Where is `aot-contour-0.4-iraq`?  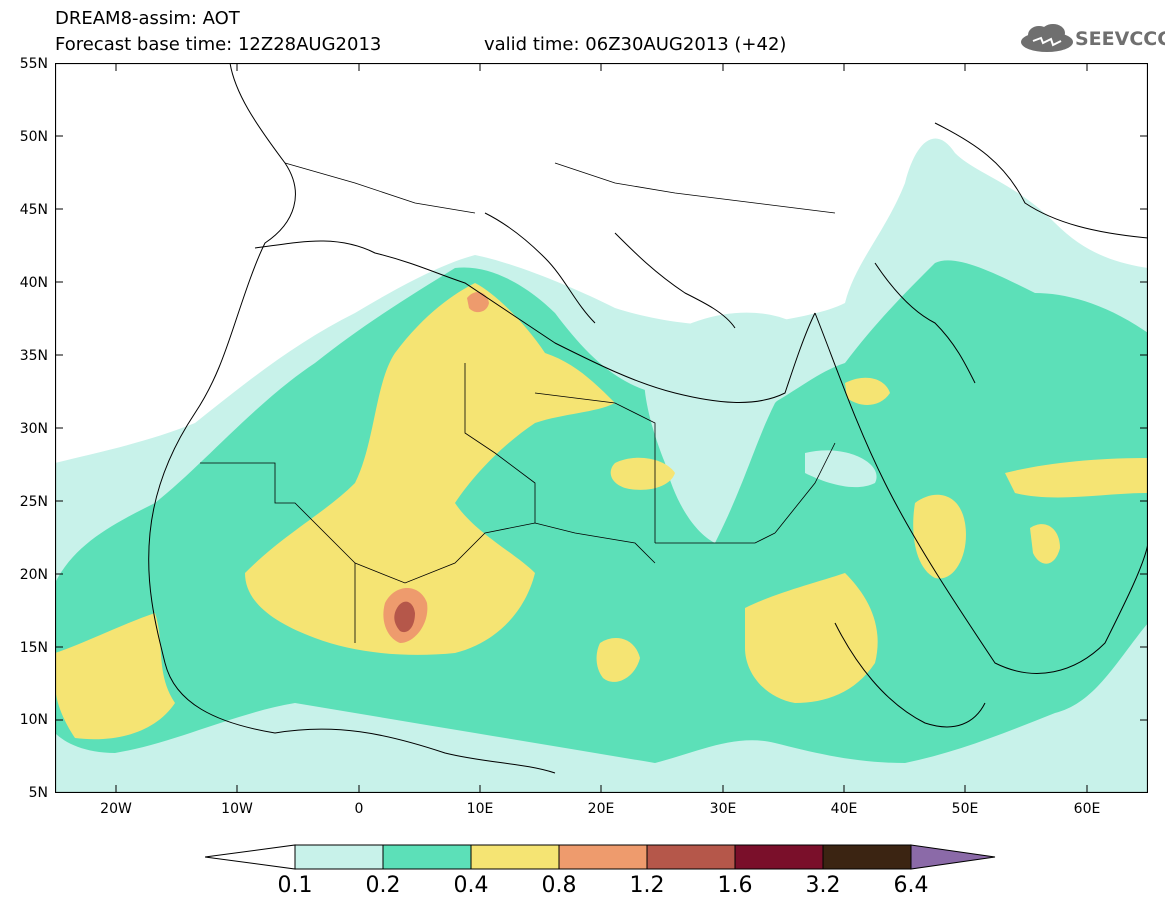 aot-contour-0.4-iraq is located at coordinates (867, 391).